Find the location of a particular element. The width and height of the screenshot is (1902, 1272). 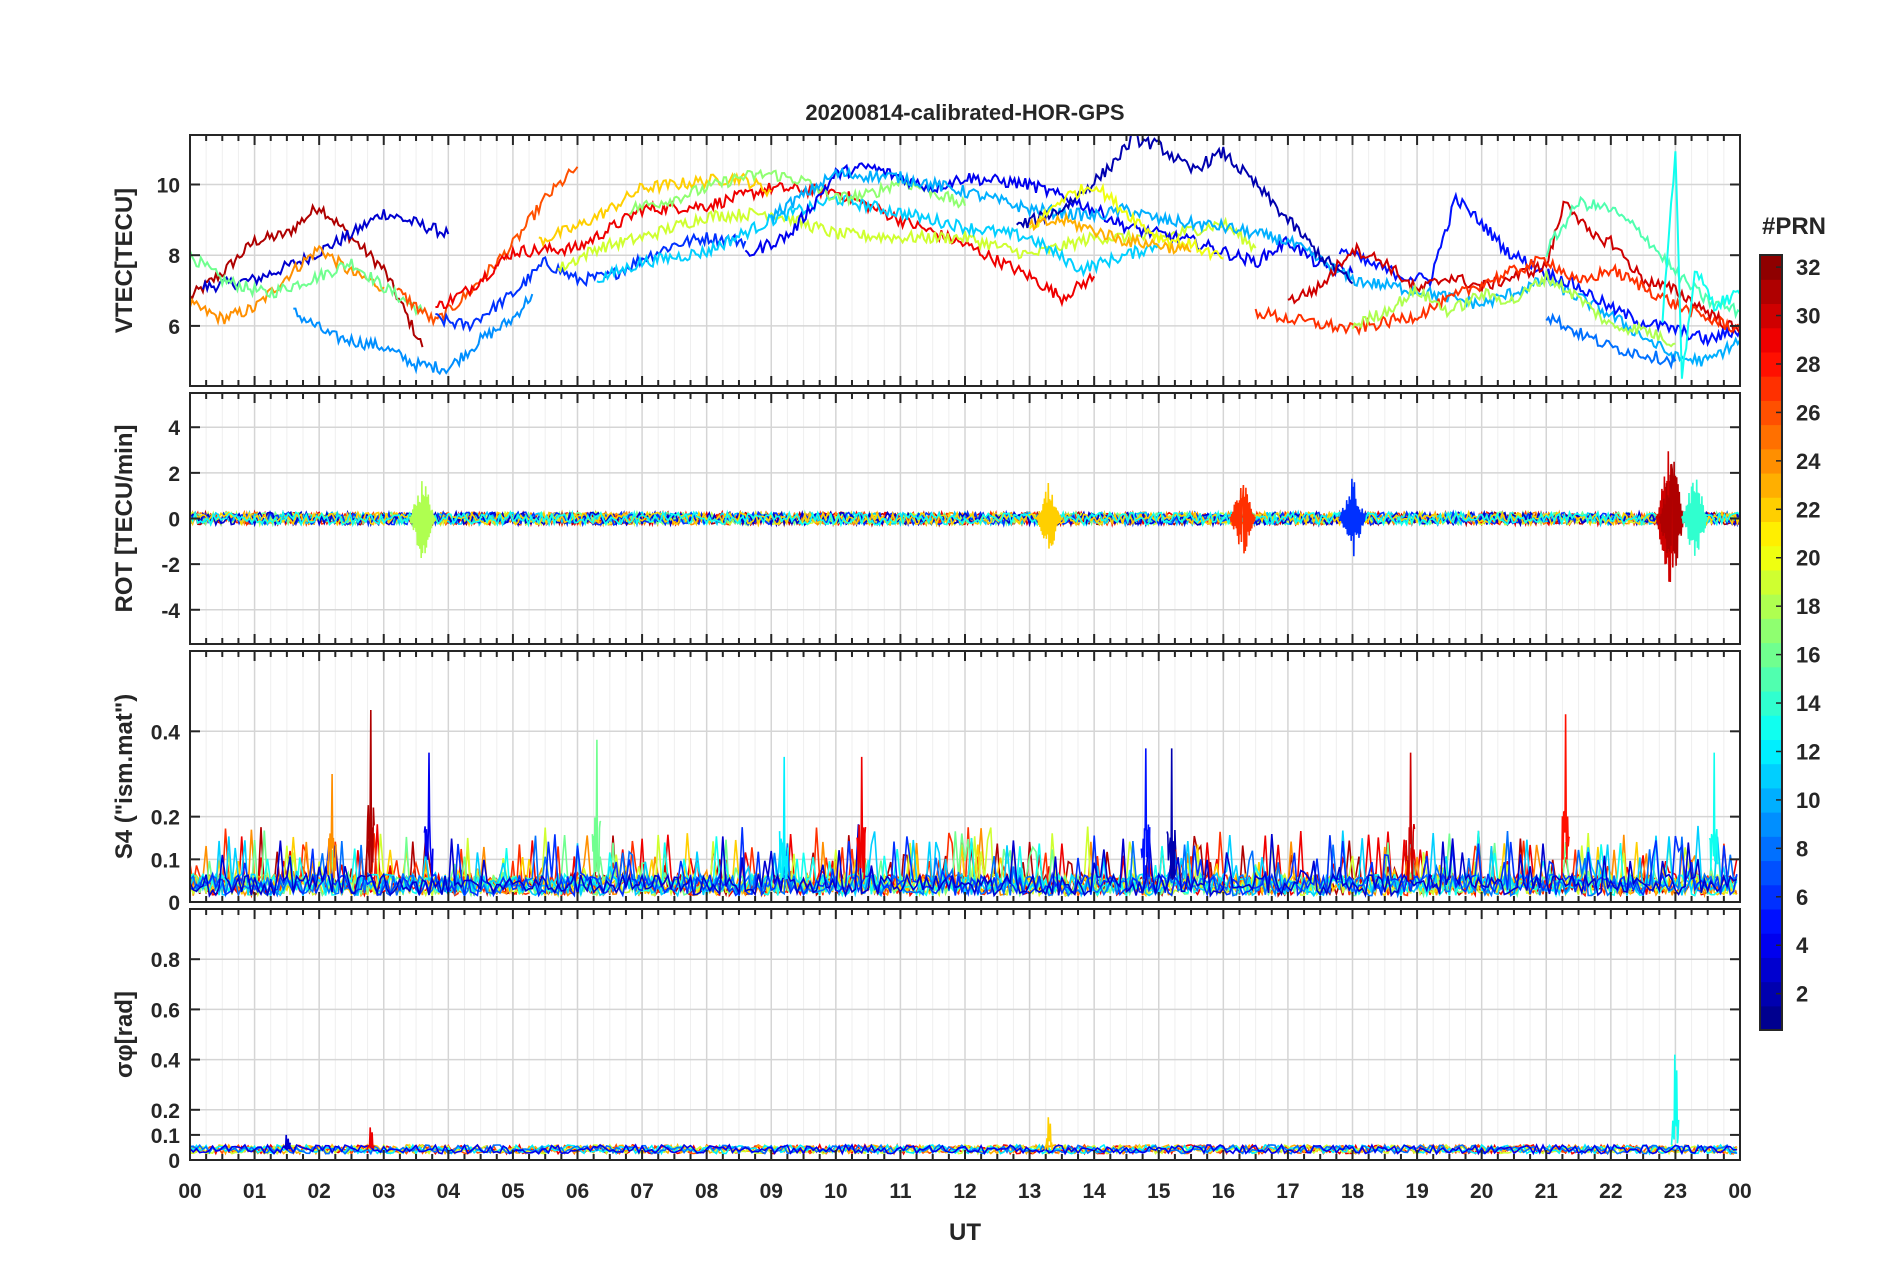

x-tick-label: 21 is located at coordinates (1547, 1191).